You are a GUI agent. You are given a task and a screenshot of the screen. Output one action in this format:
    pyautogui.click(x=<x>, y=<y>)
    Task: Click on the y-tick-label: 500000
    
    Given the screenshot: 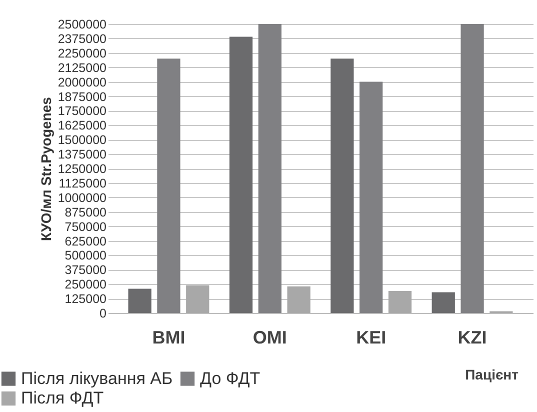 What is the action you would take?
    pyautogui.click(x=85, y=255)
    